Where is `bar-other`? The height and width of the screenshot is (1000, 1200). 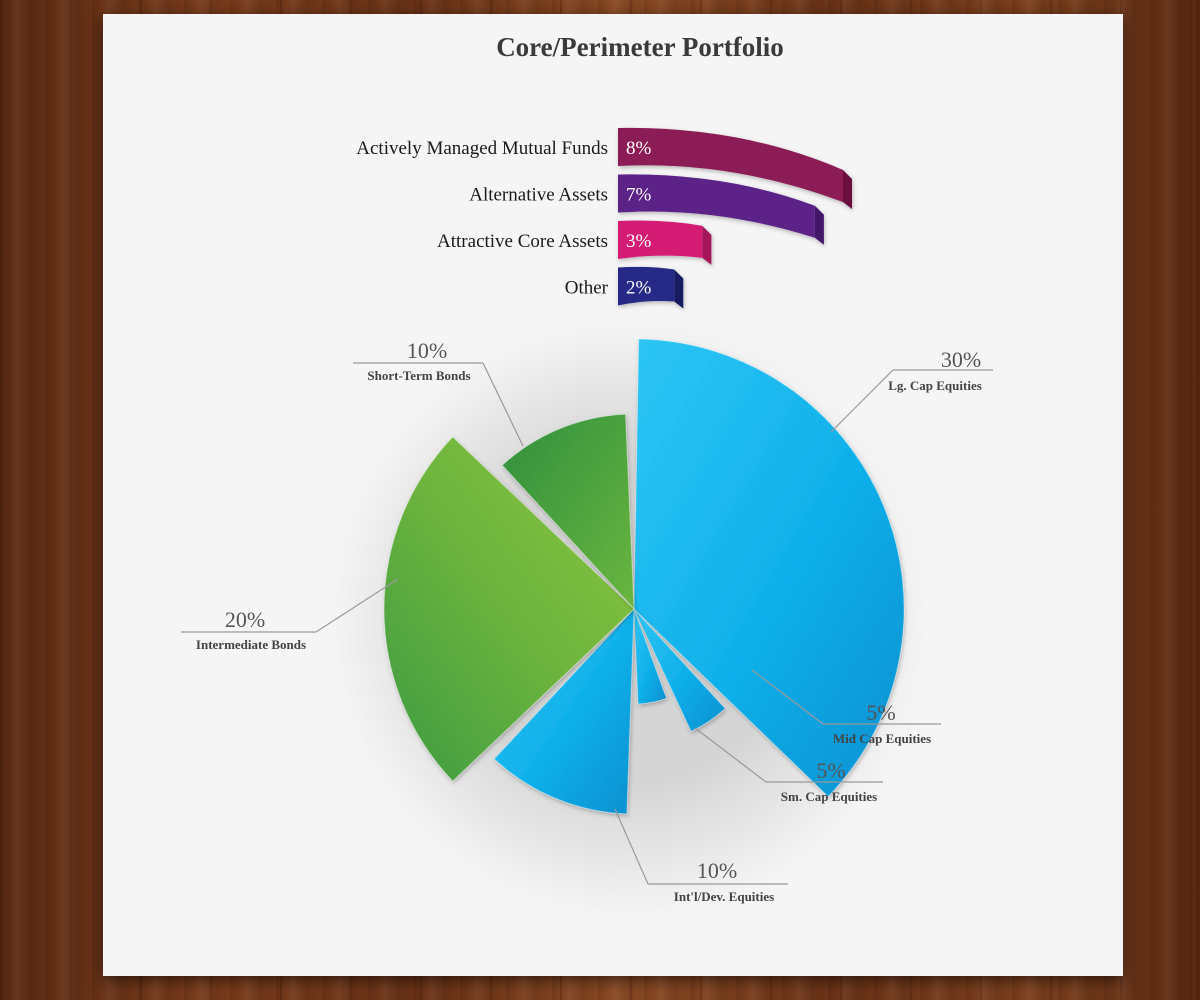
bar-other is located at coordinates (651, 287).